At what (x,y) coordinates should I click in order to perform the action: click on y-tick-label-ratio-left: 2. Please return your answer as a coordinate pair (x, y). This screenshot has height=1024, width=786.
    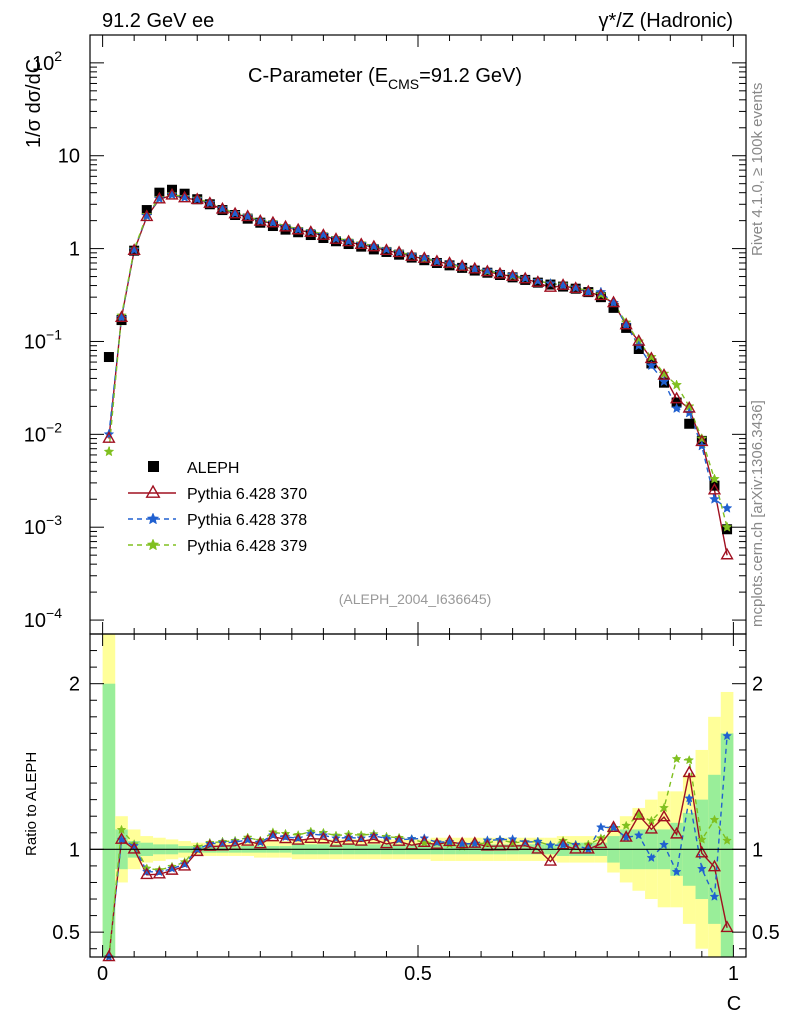
    Looking at the image, I should click on (74, 685).